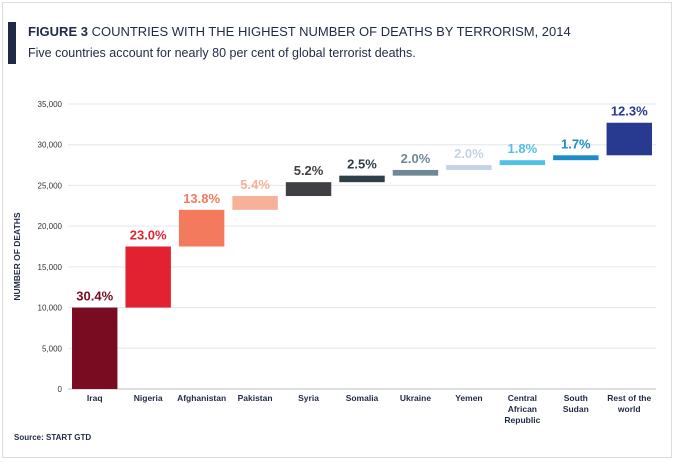 The height and width of the screenshot is (462, 676). Describe the element at coordinates (17, 256) in the screenshot. I see `y-axis-label: NUMBER OF DEATHS` at that location.